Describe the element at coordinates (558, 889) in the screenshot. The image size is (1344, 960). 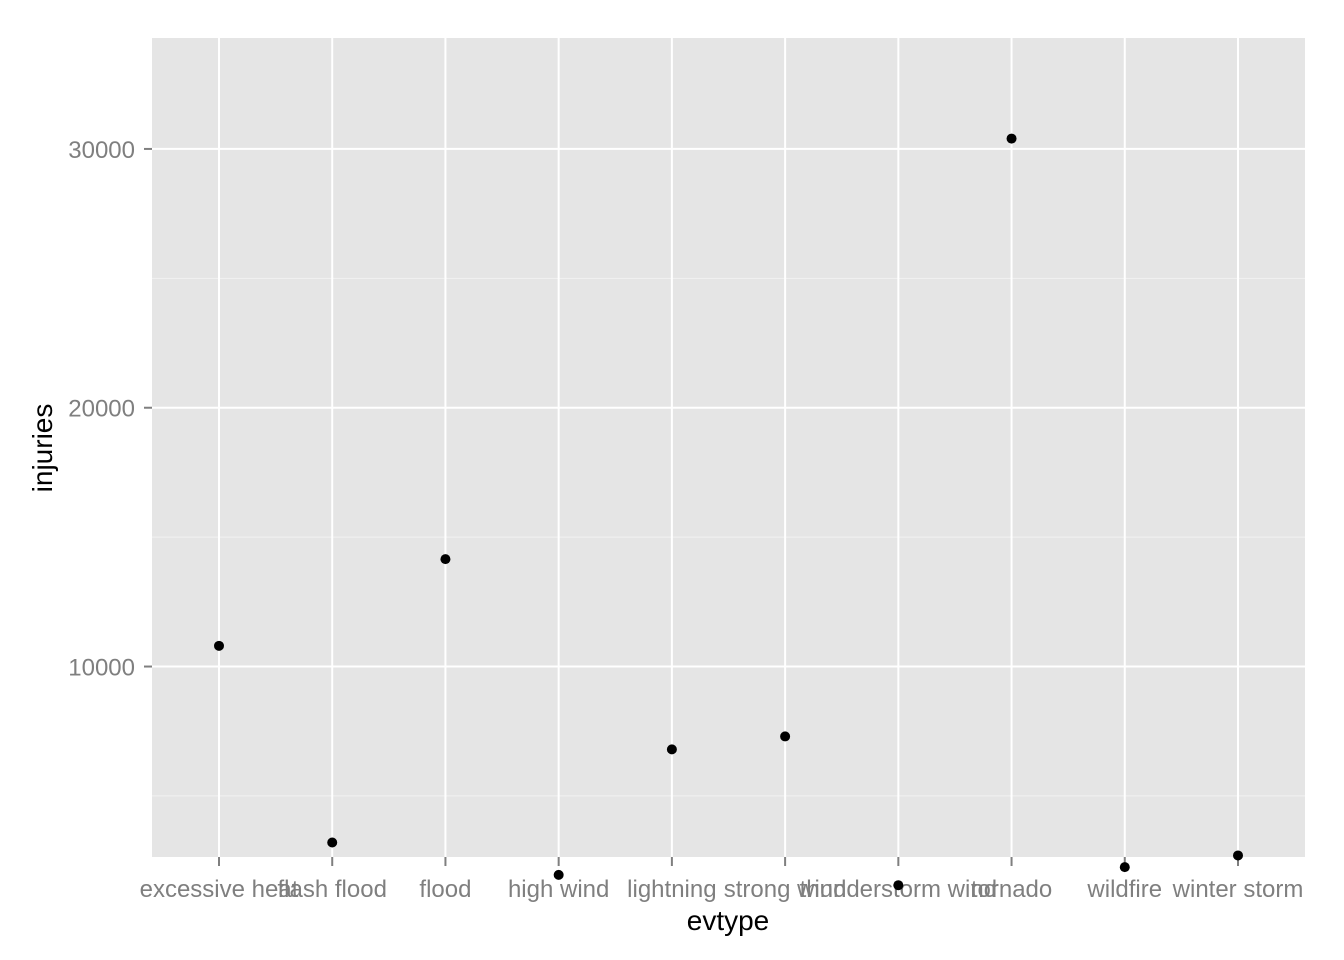
I see `x-tick-label: high wind` at that location.